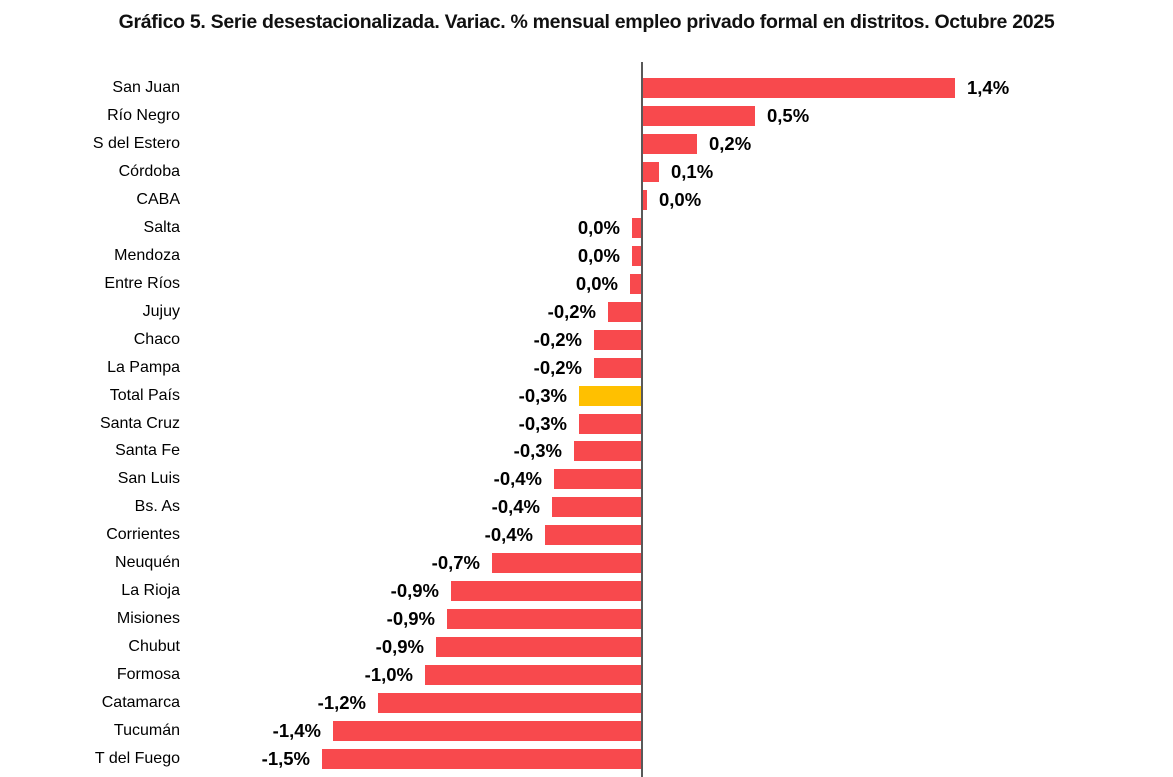  I want to click on row-label: Chubut, so click(154, 646).